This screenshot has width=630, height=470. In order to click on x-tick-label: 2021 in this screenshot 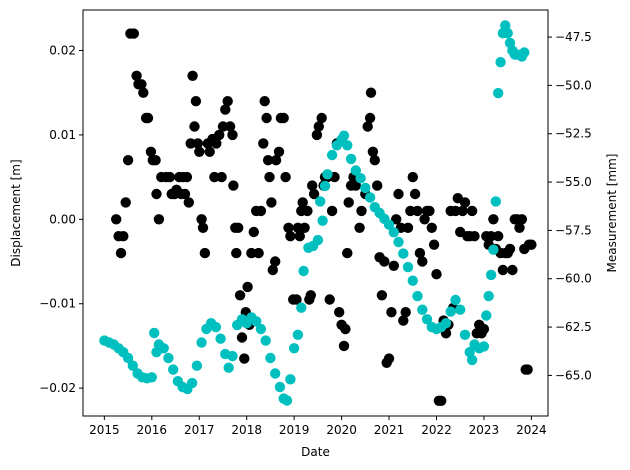, I will do `click(389, 430)`.